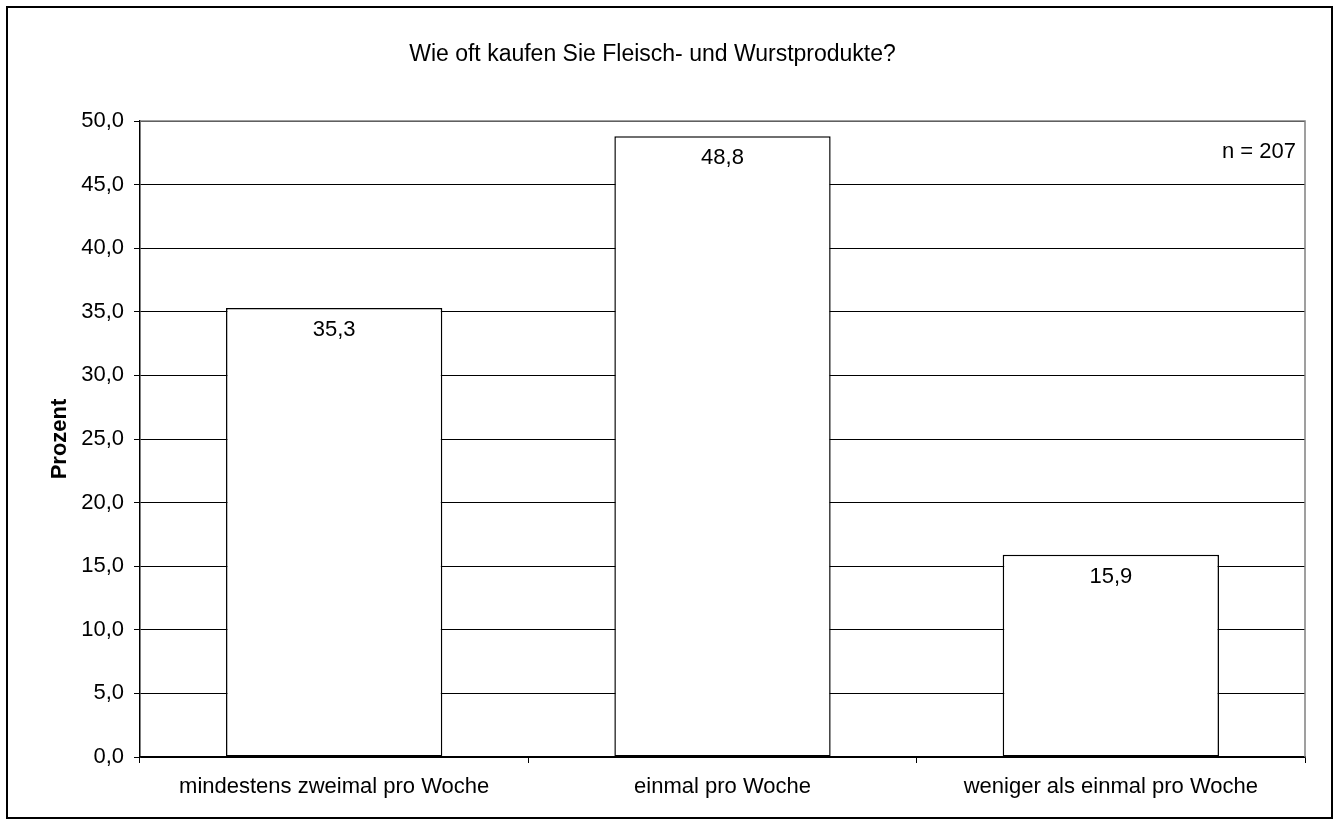 Image resolution: width=1339 pixels, height=827 pixels. What do you see at coordinates (102, 628) in the screenshot?
I see `y-tick-label: 10,0` at bounding box center [102, 628].